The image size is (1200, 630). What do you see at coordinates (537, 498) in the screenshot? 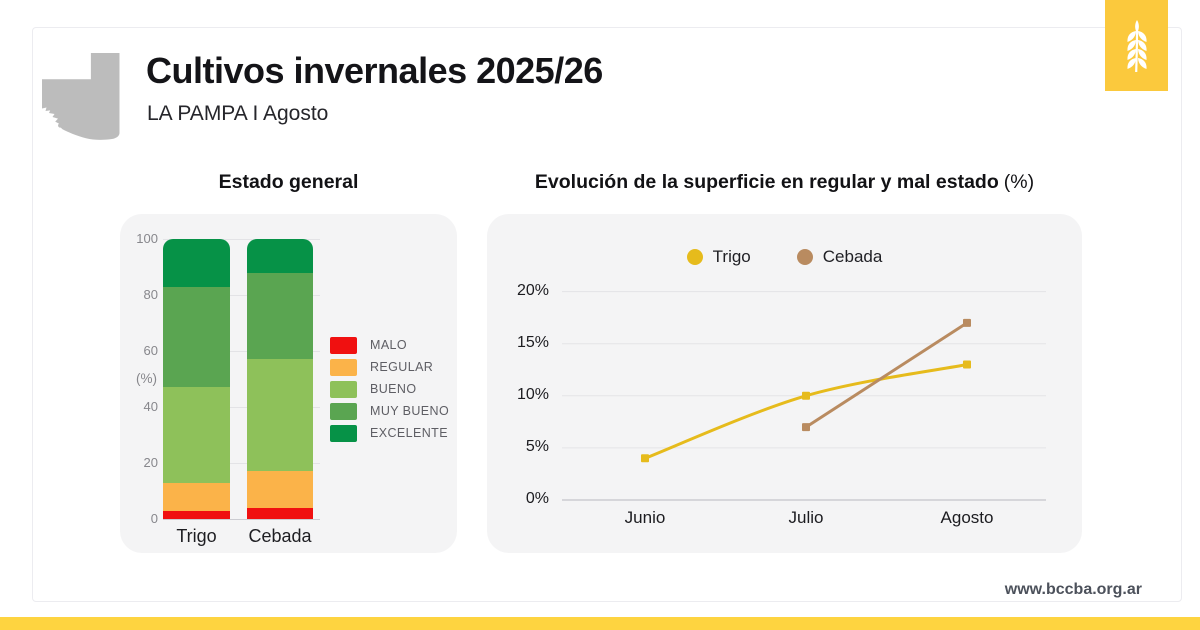
I see `y-axis-tick-label: 0%` at bounding box center [537, 498].